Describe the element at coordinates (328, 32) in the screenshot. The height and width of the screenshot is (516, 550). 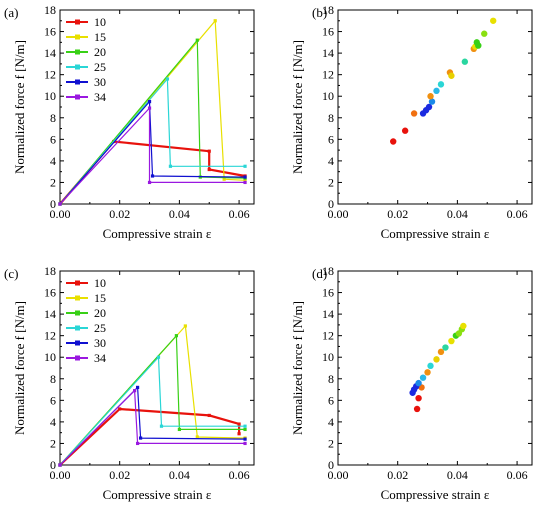
I see `y-tick-label: 16` at that location.